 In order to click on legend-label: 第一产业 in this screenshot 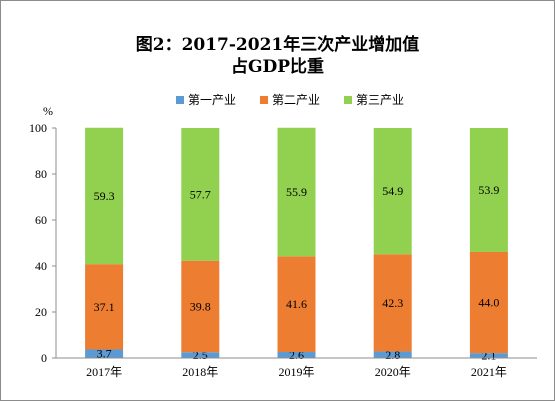, I will do `click(212, 100)`.